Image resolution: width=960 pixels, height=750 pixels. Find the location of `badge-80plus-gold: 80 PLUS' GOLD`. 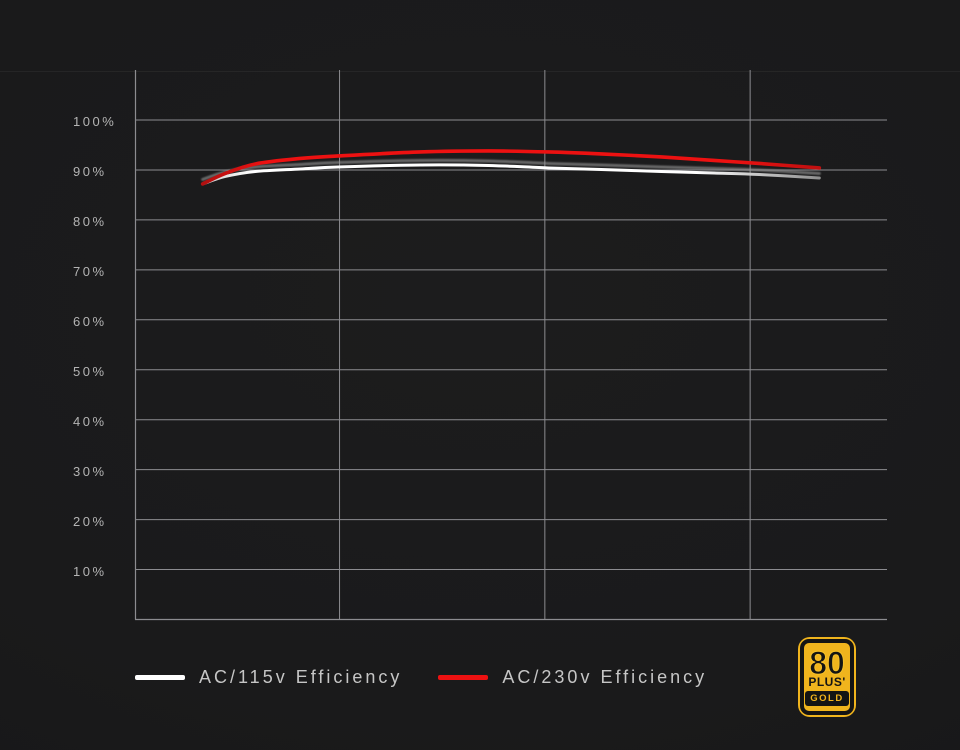

badge-80plus-gold: 80 PLUS' GOLD is located at coordinates (827, 677).